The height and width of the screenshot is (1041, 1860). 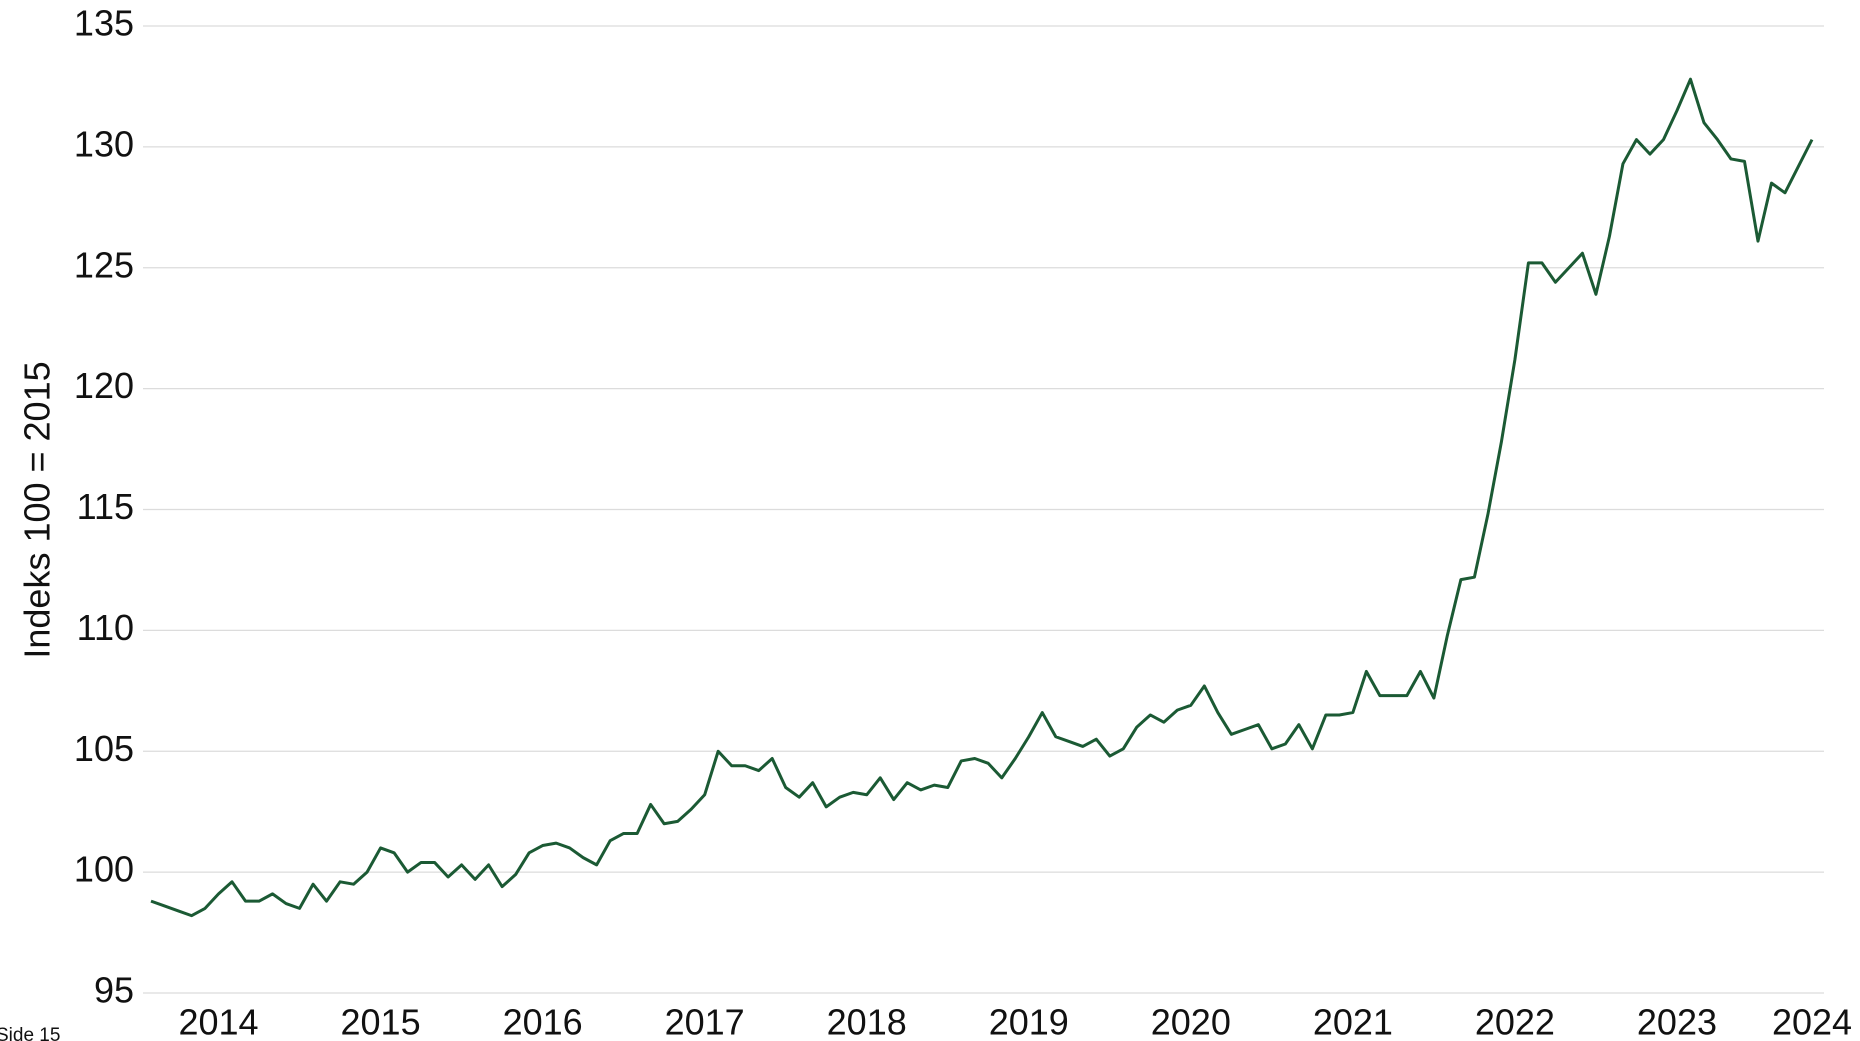 What do you see at coordinates (104, 23) in the screenshot?
I see `y-tick-label: 135` at bounding box center [104, 23].